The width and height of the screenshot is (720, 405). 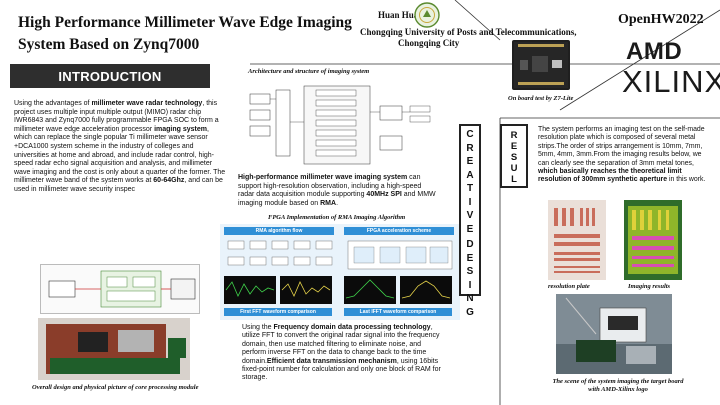 I want to click on university-seal, so click(x=427, y=15).